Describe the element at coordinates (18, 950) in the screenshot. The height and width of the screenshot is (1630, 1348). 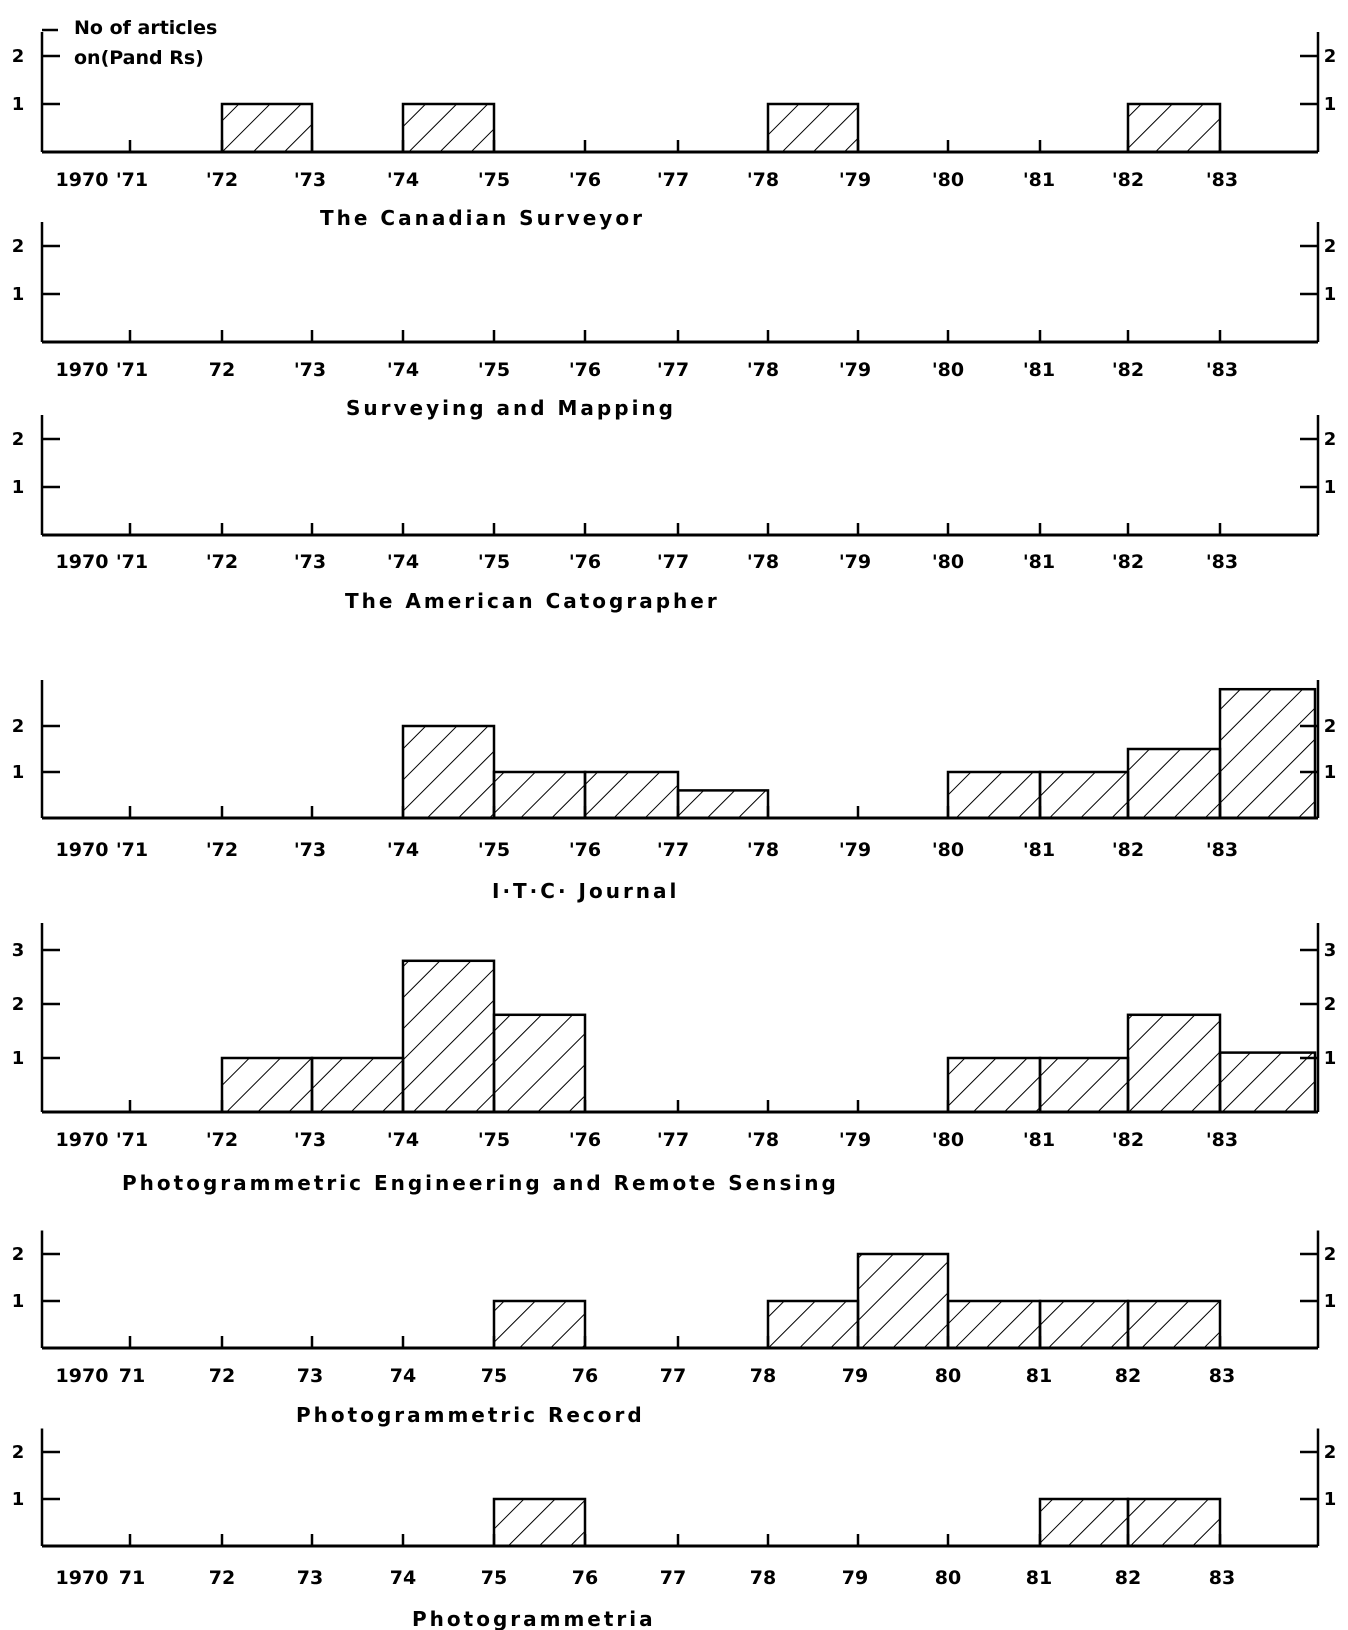
I see `left-y-tick-label: 3` at that location.